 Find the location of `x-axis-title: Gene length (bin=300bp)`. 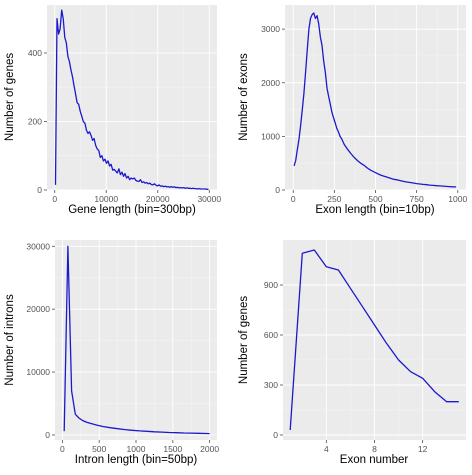

x-axis-title: Gene length (bin=300bp) is located at coordinates (132, 210).